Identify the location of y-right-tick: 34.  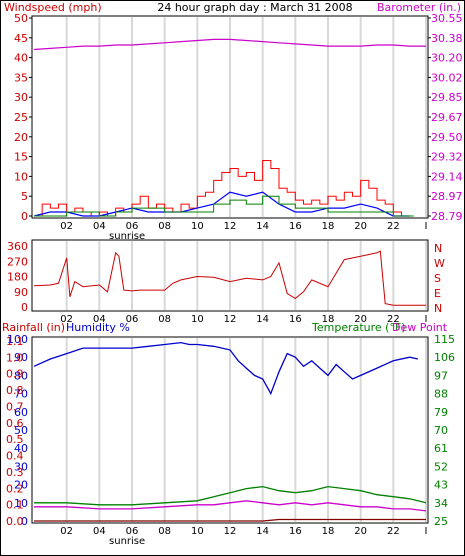
(441, 503).